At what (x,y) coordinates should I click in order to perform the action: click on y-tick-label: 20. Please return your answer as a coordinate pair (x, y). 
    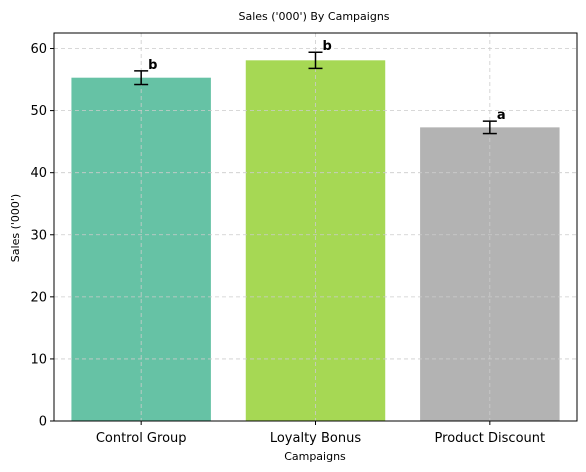
    Looking at the image, I should click on (38, 297).